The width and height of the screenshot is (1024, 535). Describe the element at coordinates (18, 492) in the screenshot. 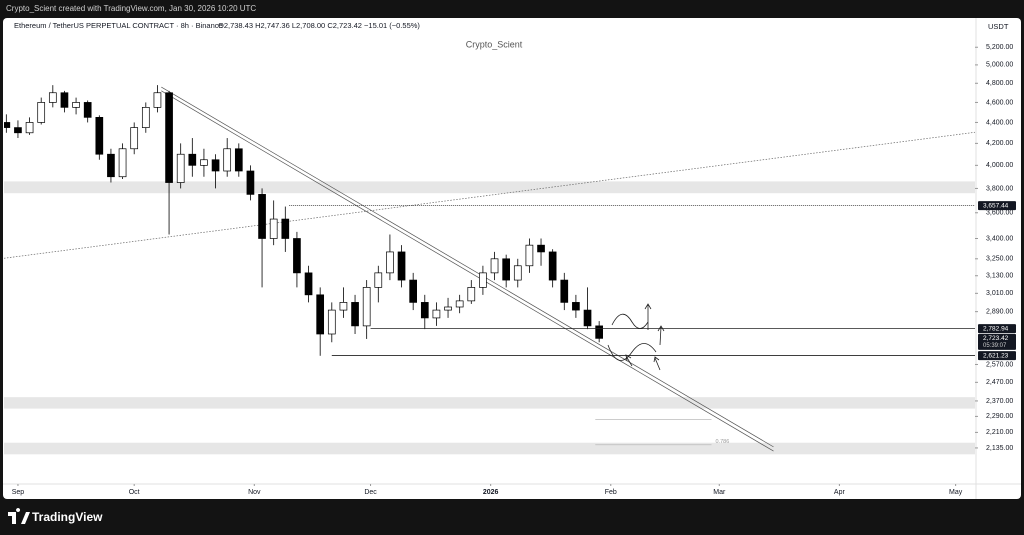

I see `x-tick-label: Sep` at that location.